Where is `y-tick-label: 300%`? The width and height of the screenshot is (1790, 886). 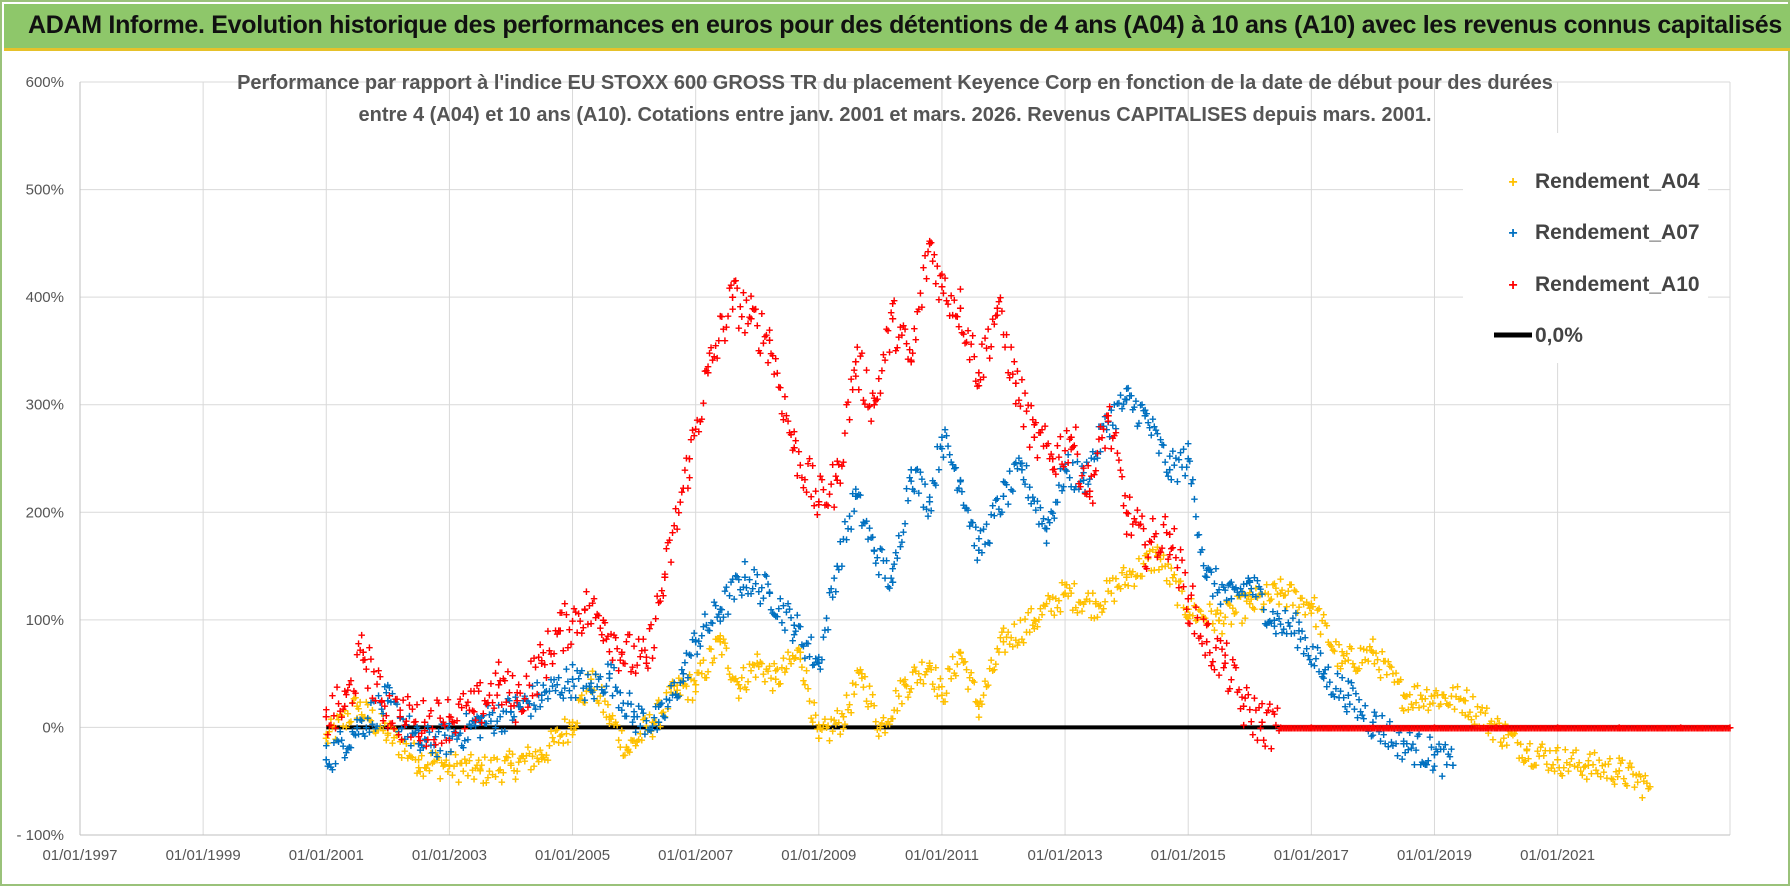
y-tick-label: 300% is located at coordinates (45, 405).